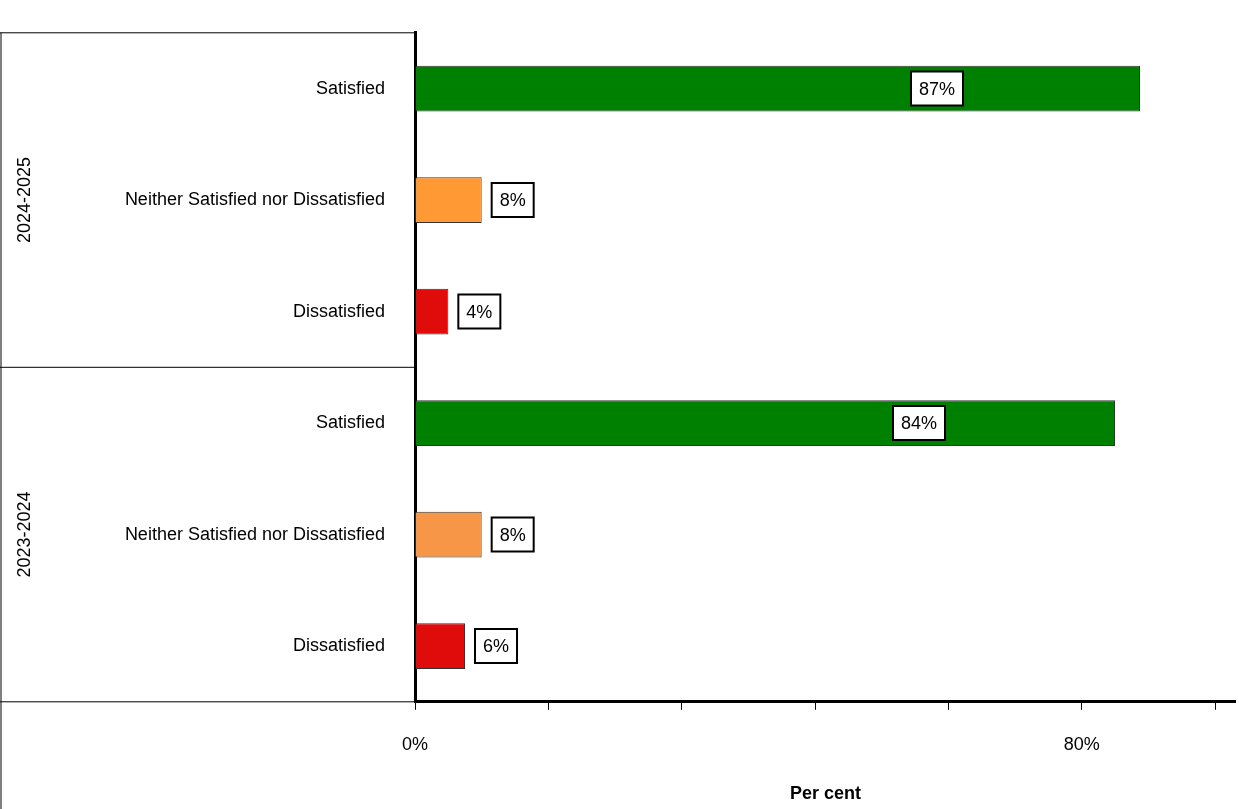  I want to click on data-label: 84%, so click(919, 423).